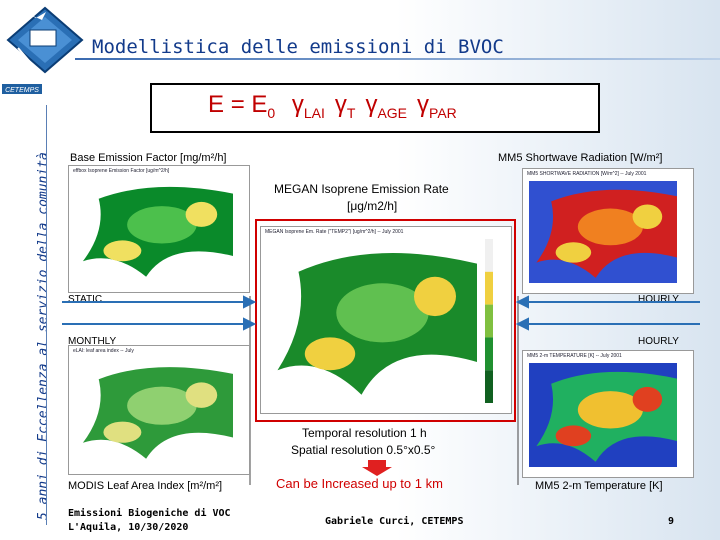 Image resolution: width=720 pixels, height=540 pixels. Describe the element at coordinates (22, 90) in the screenshot. I see `logo-text: CETEMPS` at that location.